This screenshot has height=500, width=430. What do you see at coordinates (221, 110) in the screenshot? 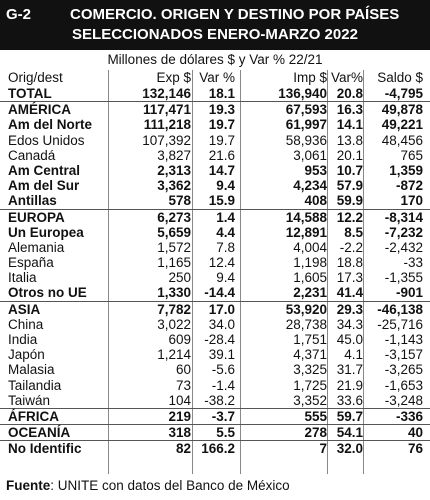
I see `cell-var1: 19.3` at bounding box center [221, 110].